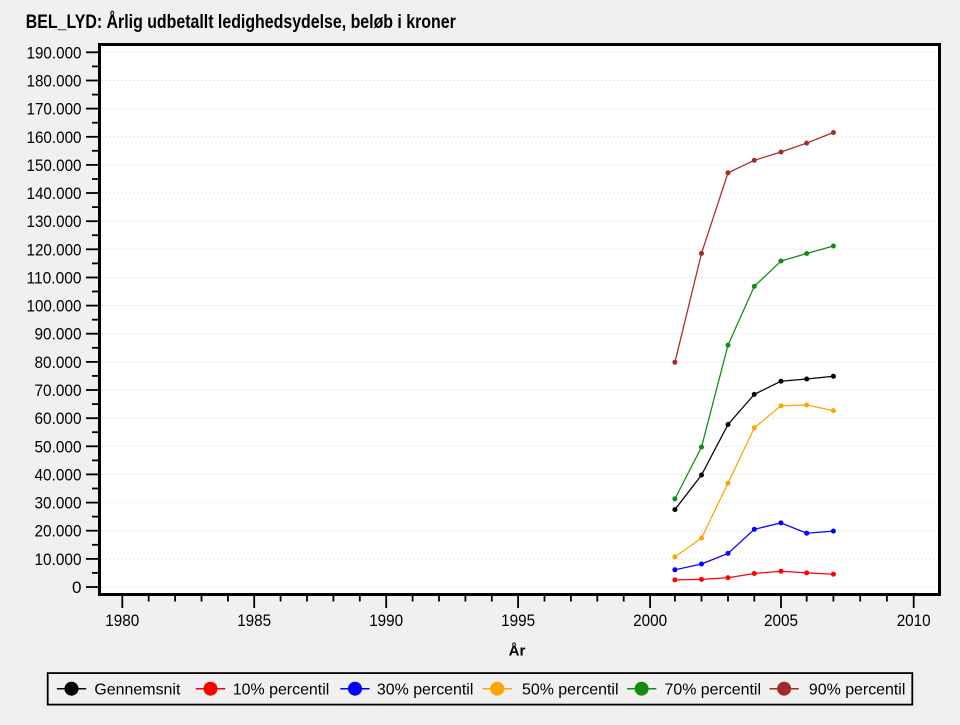  What do you see at coordinates (54, 109) in the screenshot?
I see `svg-text: 170.000` at bounding box center [54, 109].